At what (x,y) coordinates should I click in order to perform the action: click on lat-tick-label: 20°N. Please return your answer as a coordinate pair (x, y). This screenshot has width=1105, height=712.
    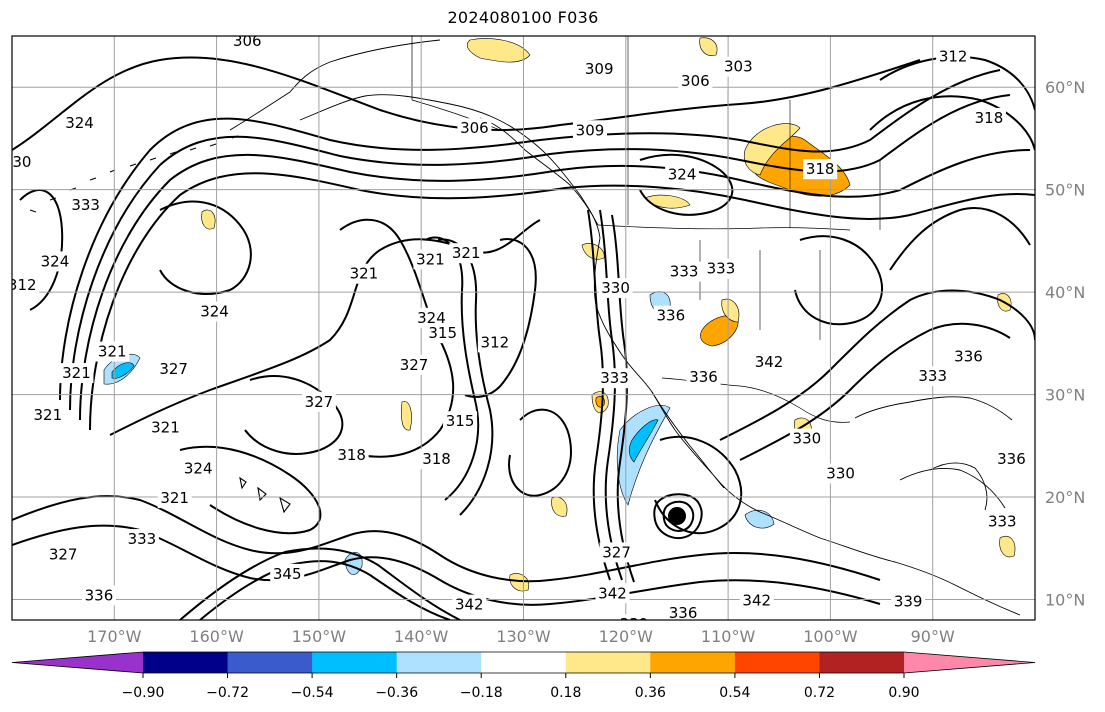
    Looking at the image, I should click on (1065, 497).